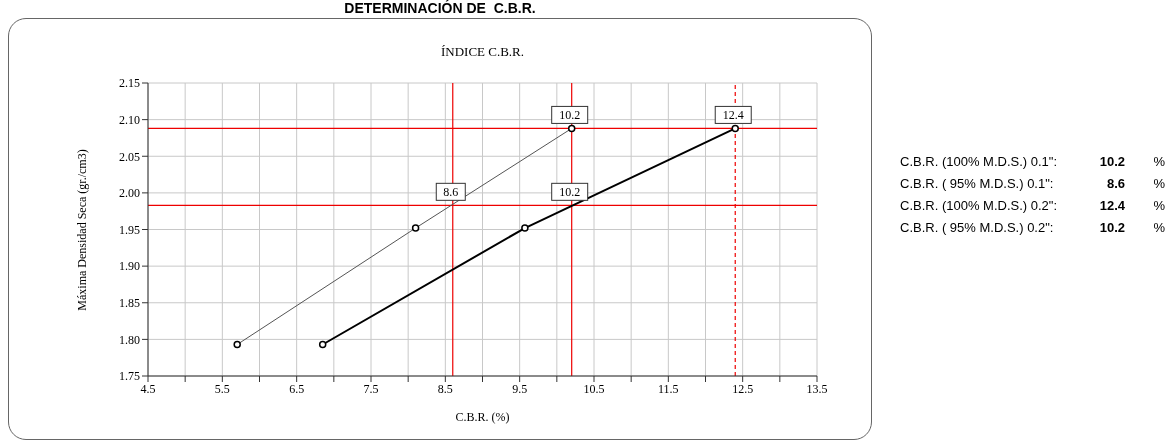  What do you see at coordinates (520, 388) in the screenshot?
I see `x-tick-label: 9.5` at bounding box center [520, 388].